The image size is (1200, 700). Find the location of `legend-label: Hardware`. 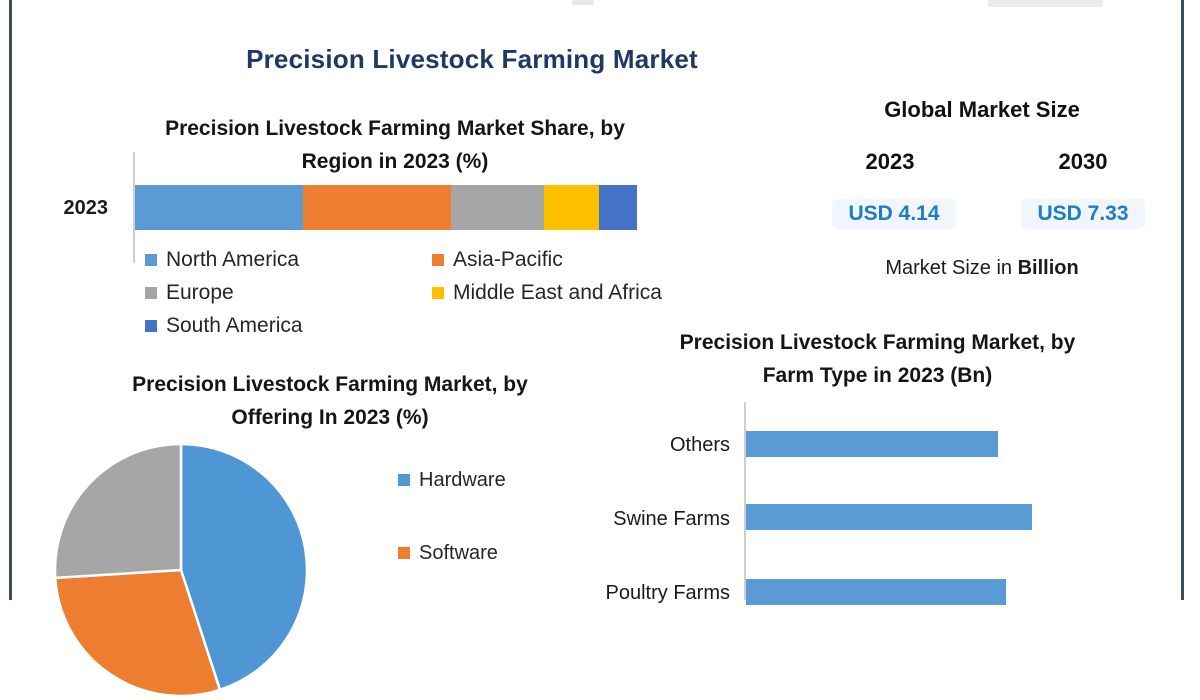

legend-label: Hardware is located at coordinates (462, 479).